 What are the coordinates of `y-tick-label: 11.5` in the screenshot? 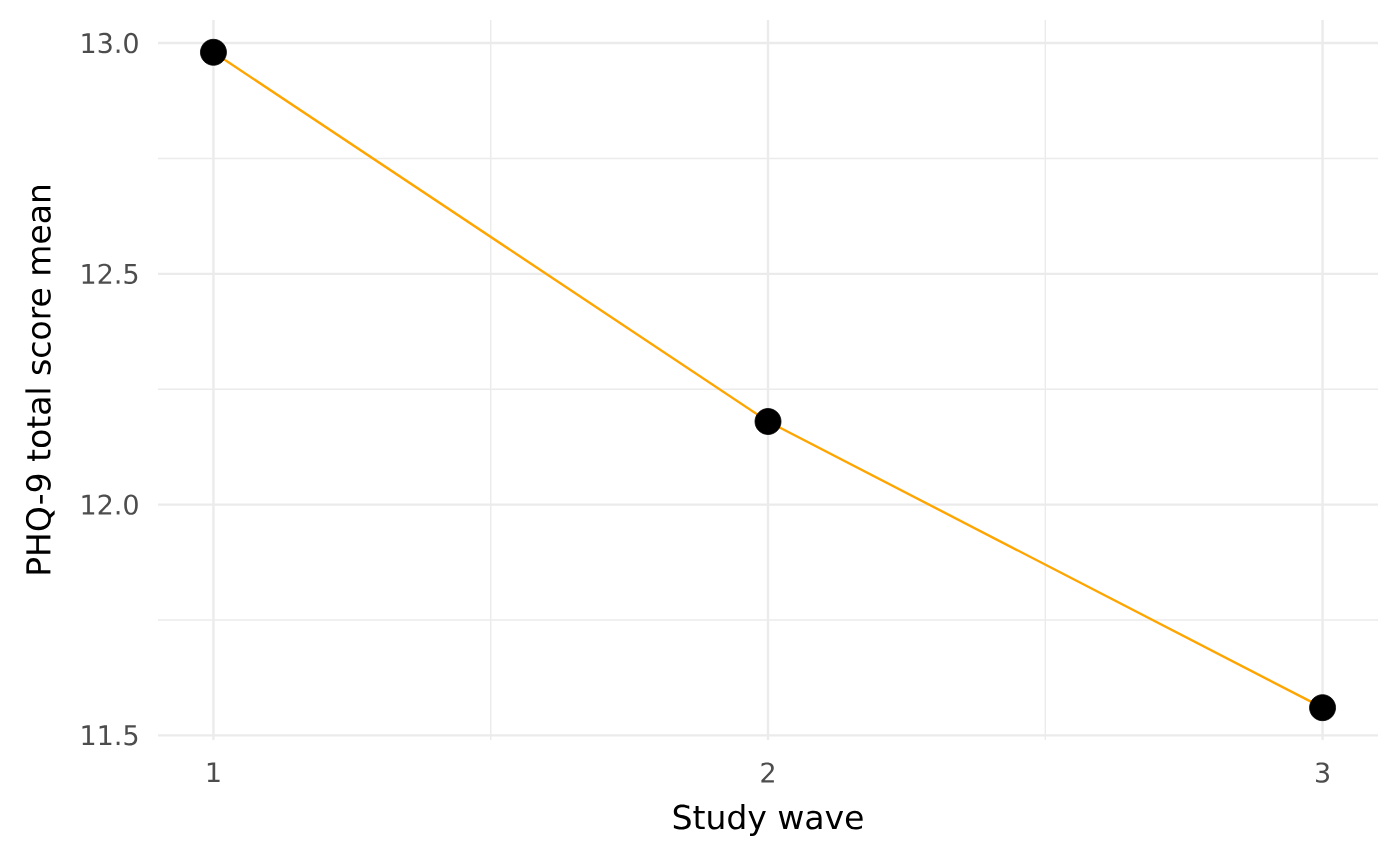 It's located at (110, 735).